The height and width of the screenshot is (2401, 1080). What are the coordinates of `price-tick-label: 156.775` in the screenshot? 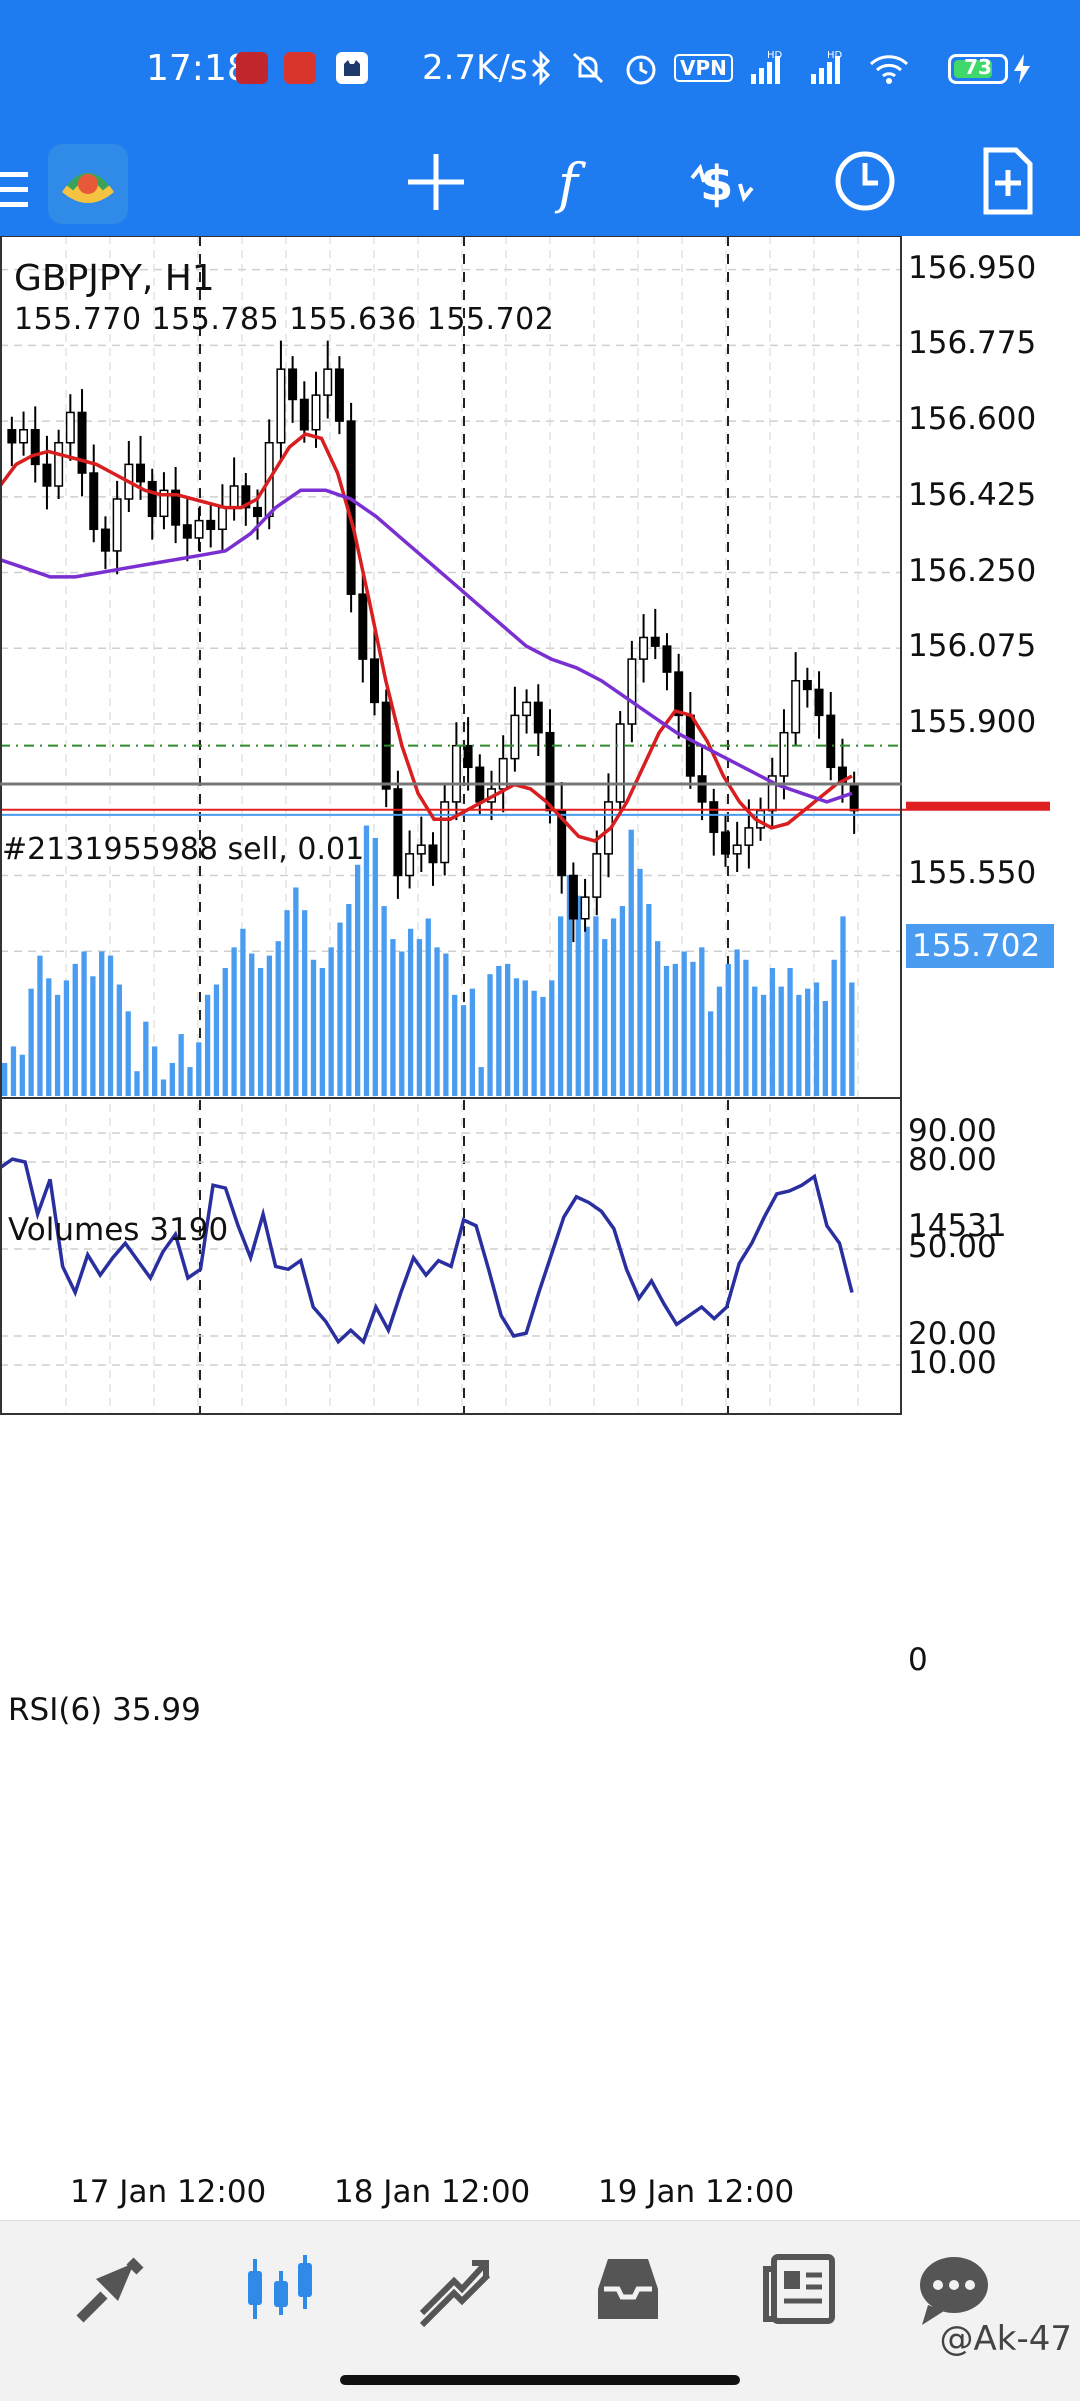 It's located at (972, 343).